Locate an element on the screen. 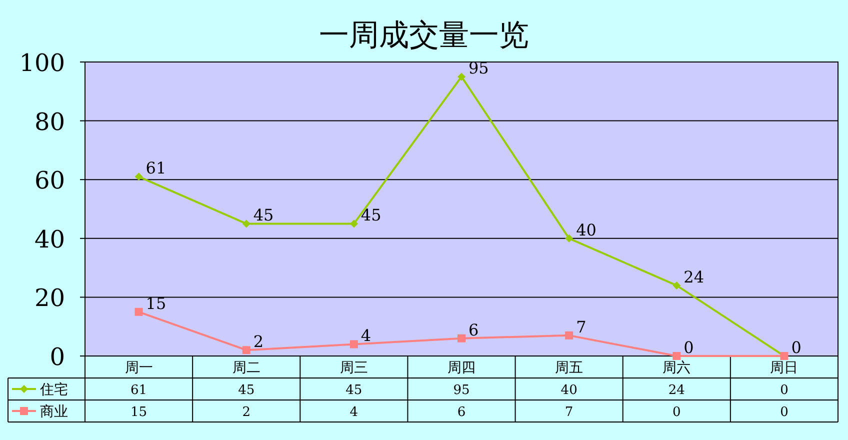 The image size is (848, 440). y-tick-label: 80 is located at coordinates (49, 122).